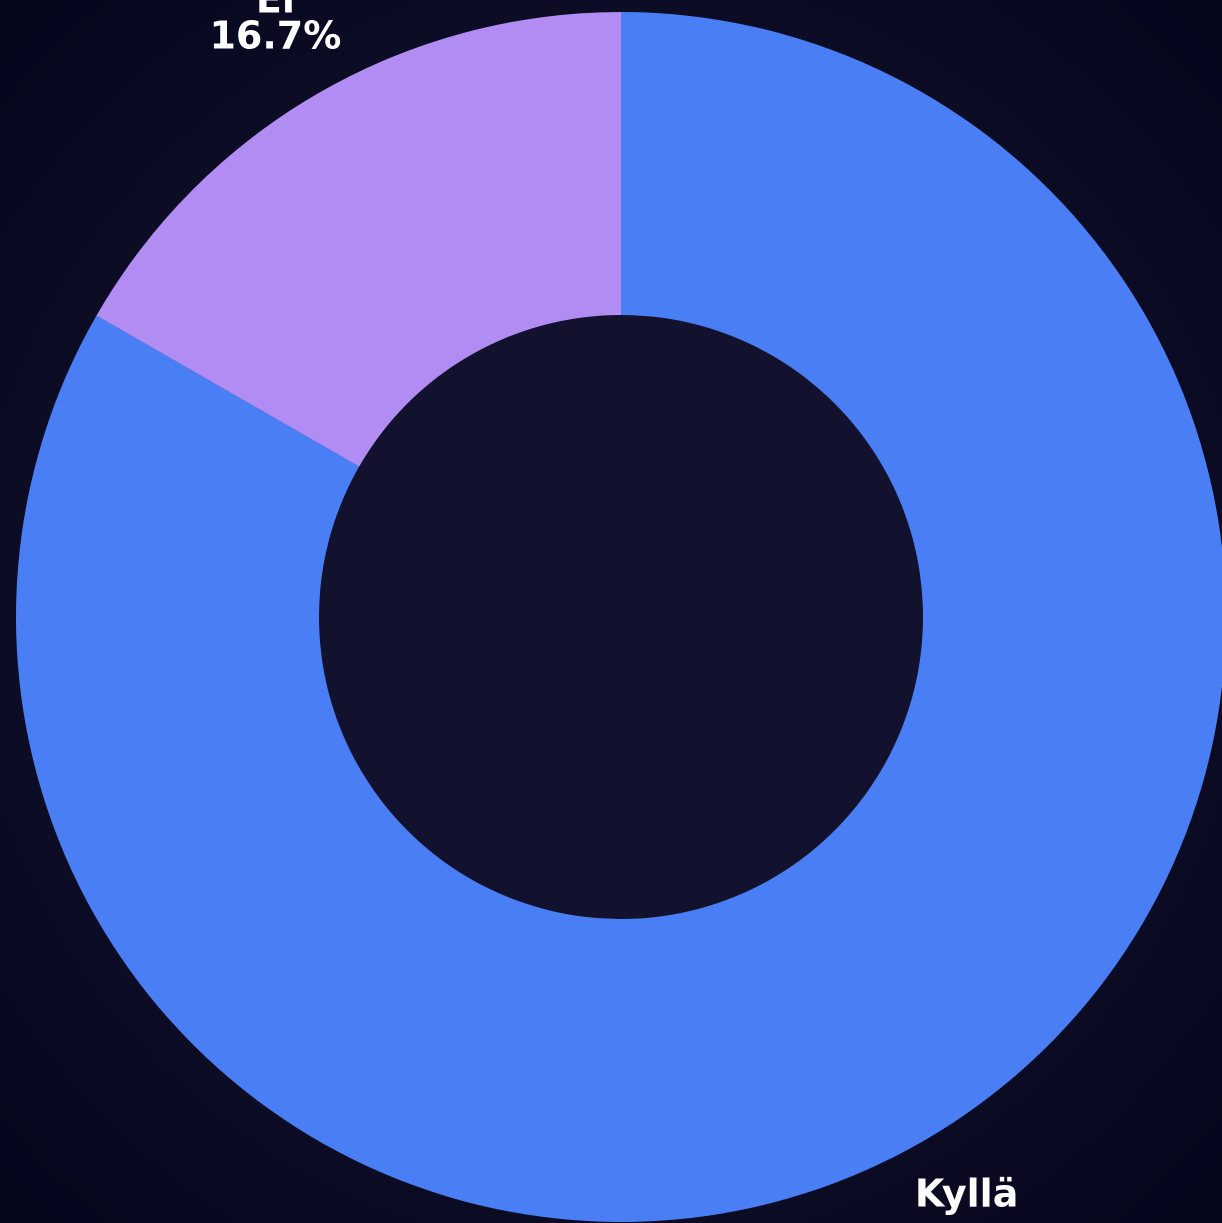  Describe the element at coordinates (966, 1194) in the screenshot. I see `slice-label: Kyllä` at that location.